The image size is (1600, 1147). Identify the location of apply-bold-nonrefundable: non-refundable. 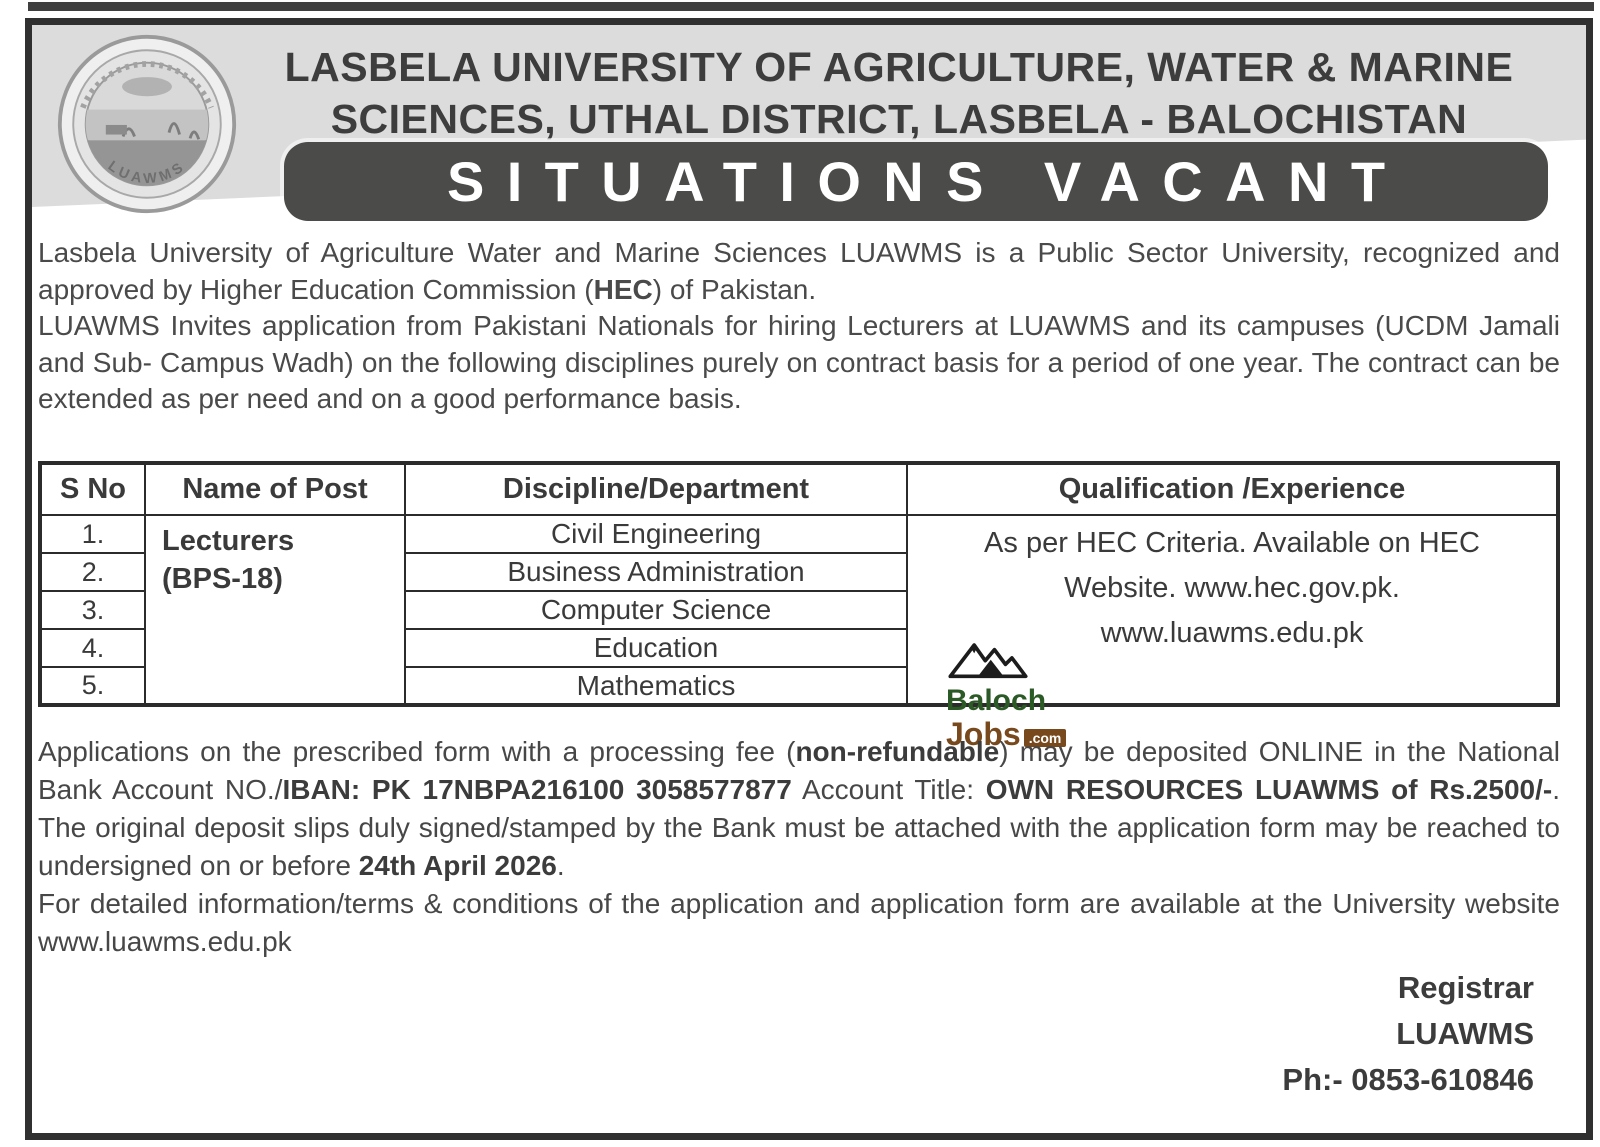
(897, 751).